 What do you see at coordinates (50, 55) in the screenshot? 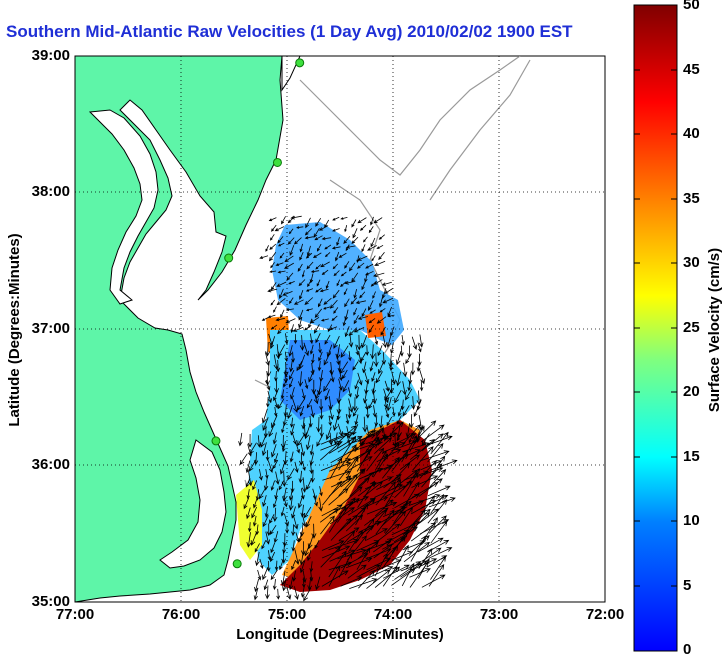
I see `y-tick-label: 39:00` at bounding box center [50, 55].